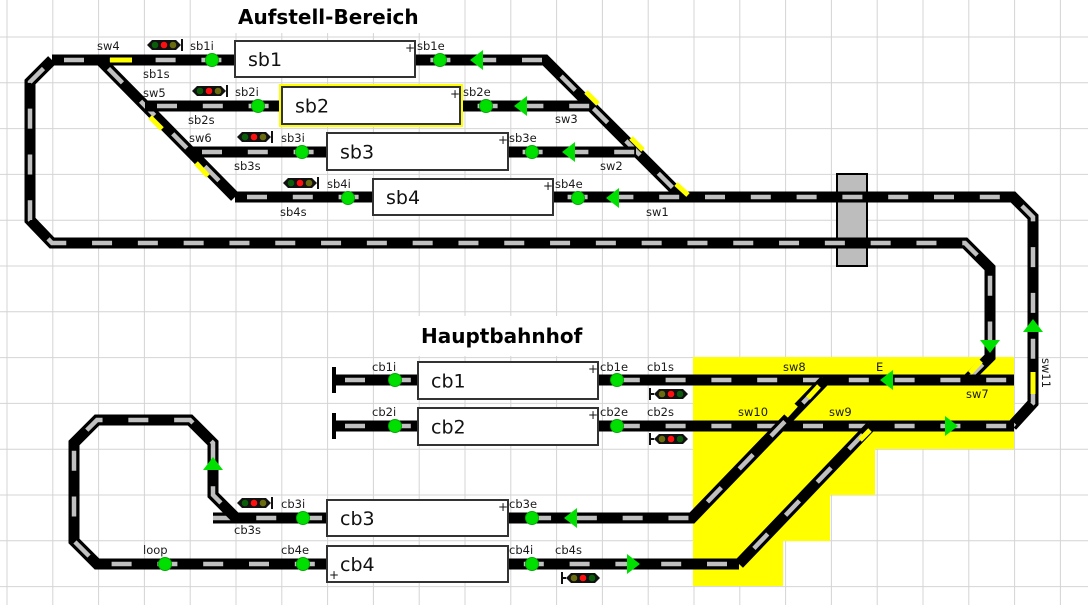 This screenshot has width=1088, height=605. What do you see at coordinates (753, 412) in the screenshot?
I see `element-label: sw10` at bounding box center [753, 412].